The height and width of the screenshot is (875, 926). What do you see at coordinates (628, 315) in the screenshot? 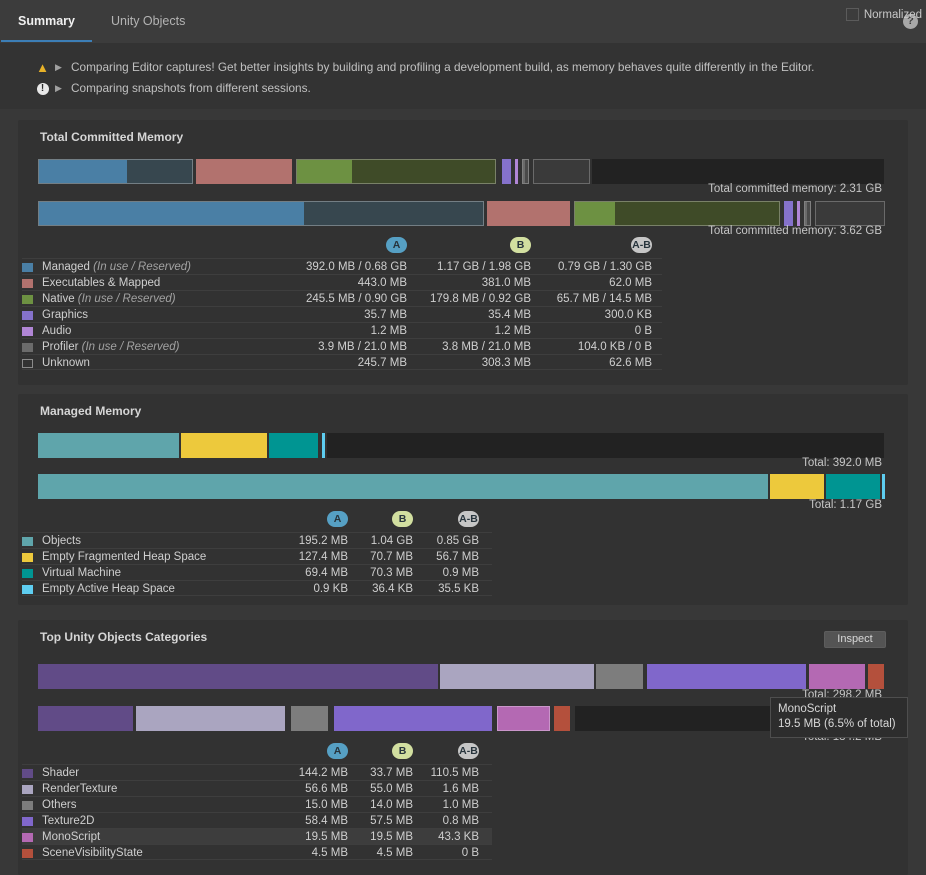
I see `cell-ab: 300.0 KB` at bounding box center [628, 315].